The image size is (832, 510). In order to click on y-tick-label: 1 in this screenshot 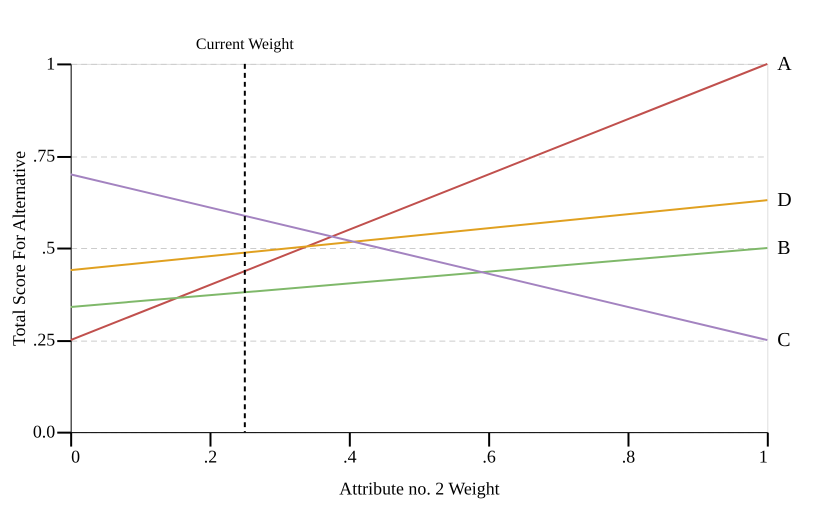, I will do `click(51, 63)`.